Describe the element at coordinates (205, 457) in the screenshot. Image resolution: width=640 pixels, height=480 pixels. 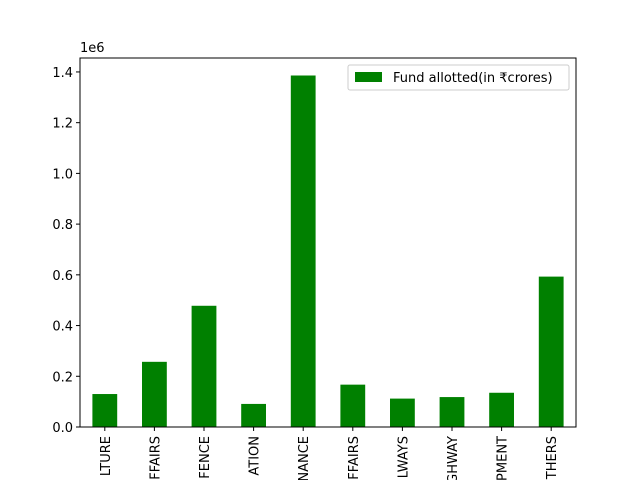
I see `x-tick-label: FENCE` at that location.